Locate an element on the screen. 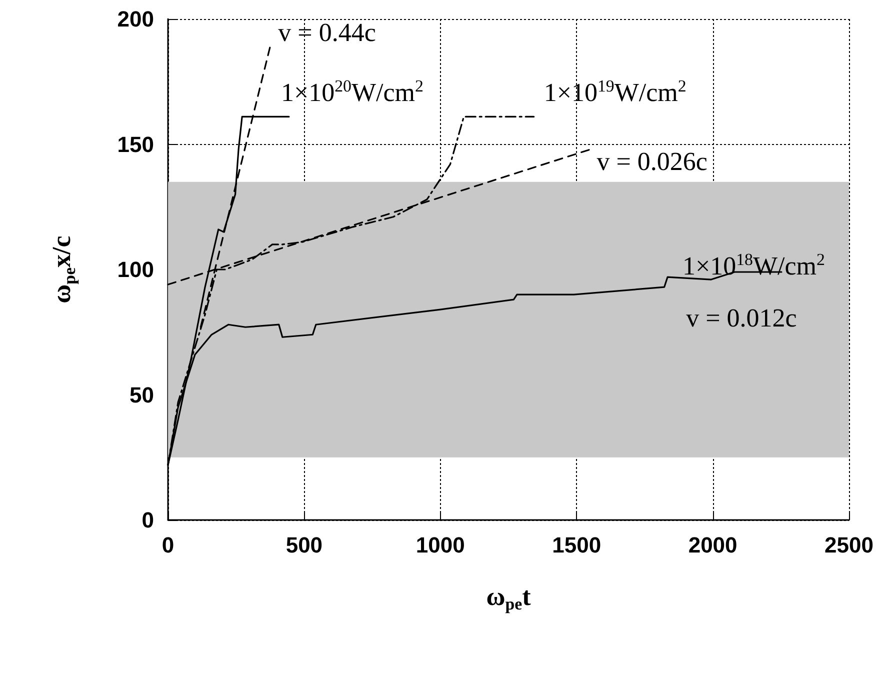 This screenshot has width=887, height=678. x-tick-label: 500 is located at coordinates (304, 545).